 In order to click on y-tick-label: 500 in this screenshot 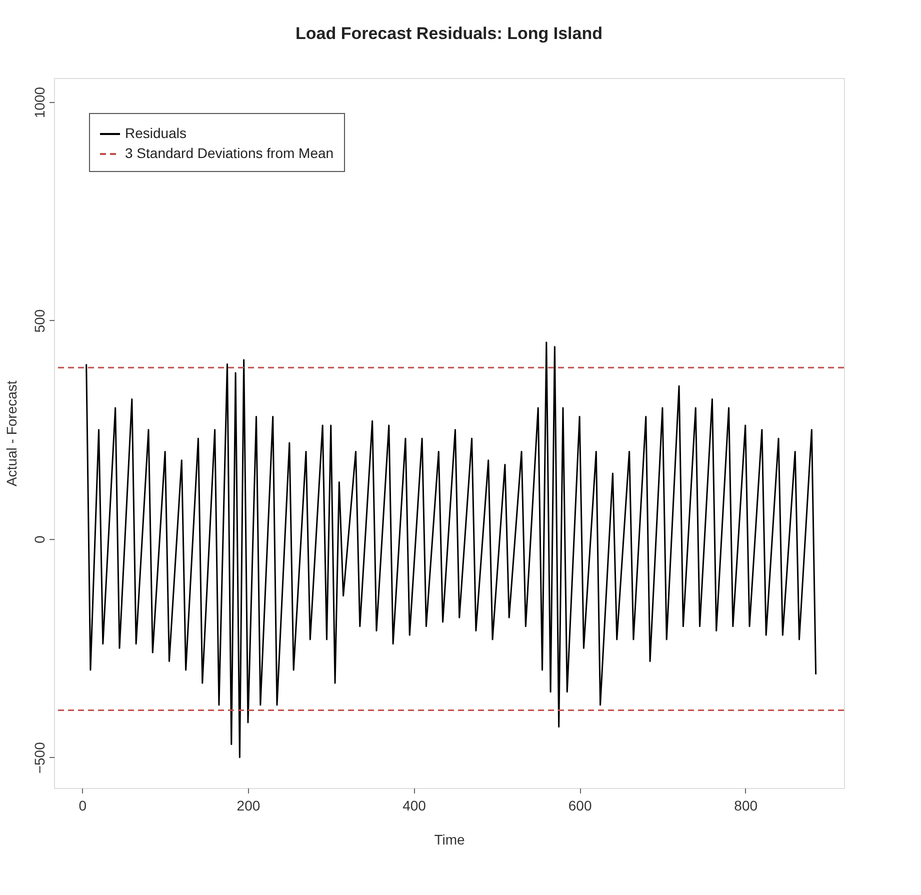, I will do `click(40, 321)`.